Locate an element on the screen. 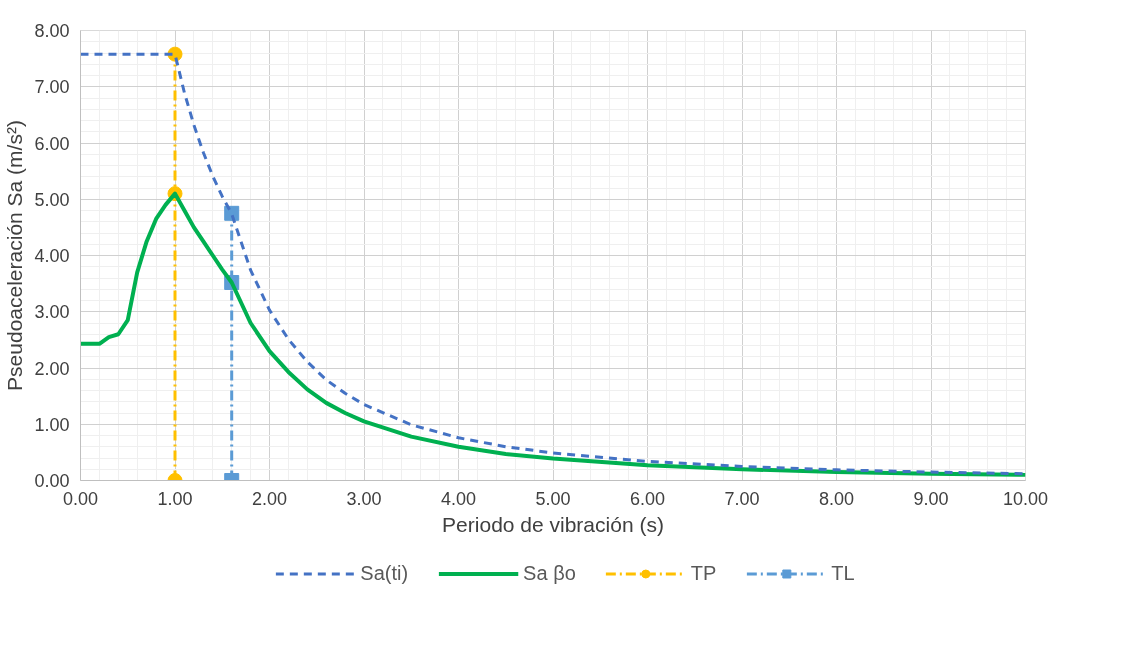 This screenshot has width=1137, height=655. y-axis-title: Pseudoaceleración Sa (m/s²) is located at coordinates (15, 255).